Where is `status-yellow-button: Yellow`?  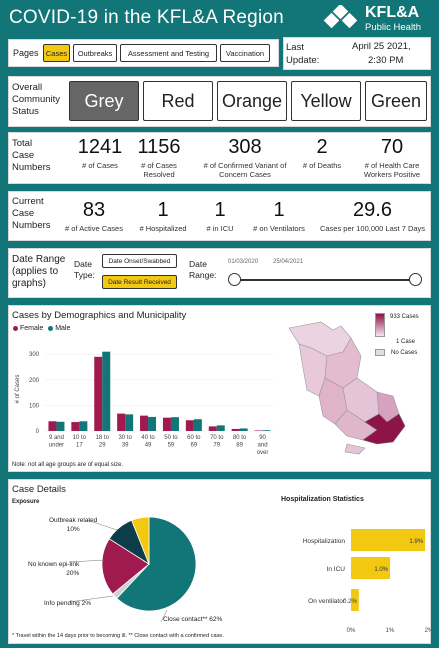
status-yellow-button: Yellow is located at coordinates (326, 101).